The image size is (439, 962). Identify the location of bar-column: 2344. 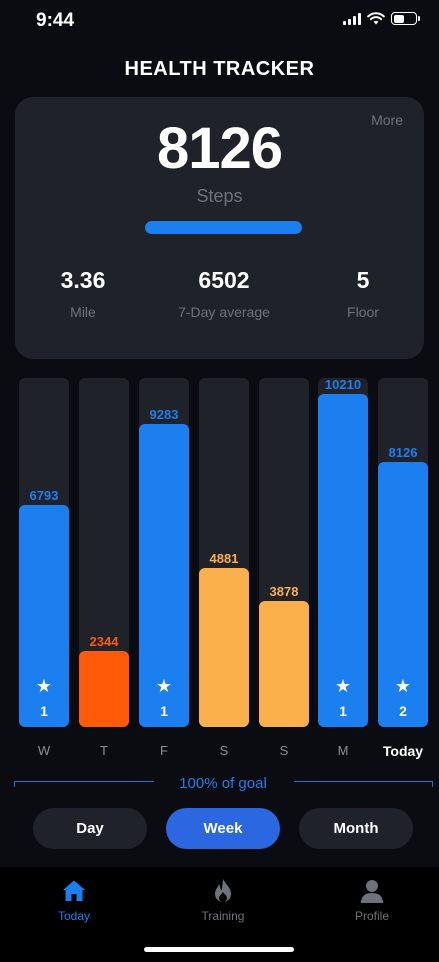
(104, 552).